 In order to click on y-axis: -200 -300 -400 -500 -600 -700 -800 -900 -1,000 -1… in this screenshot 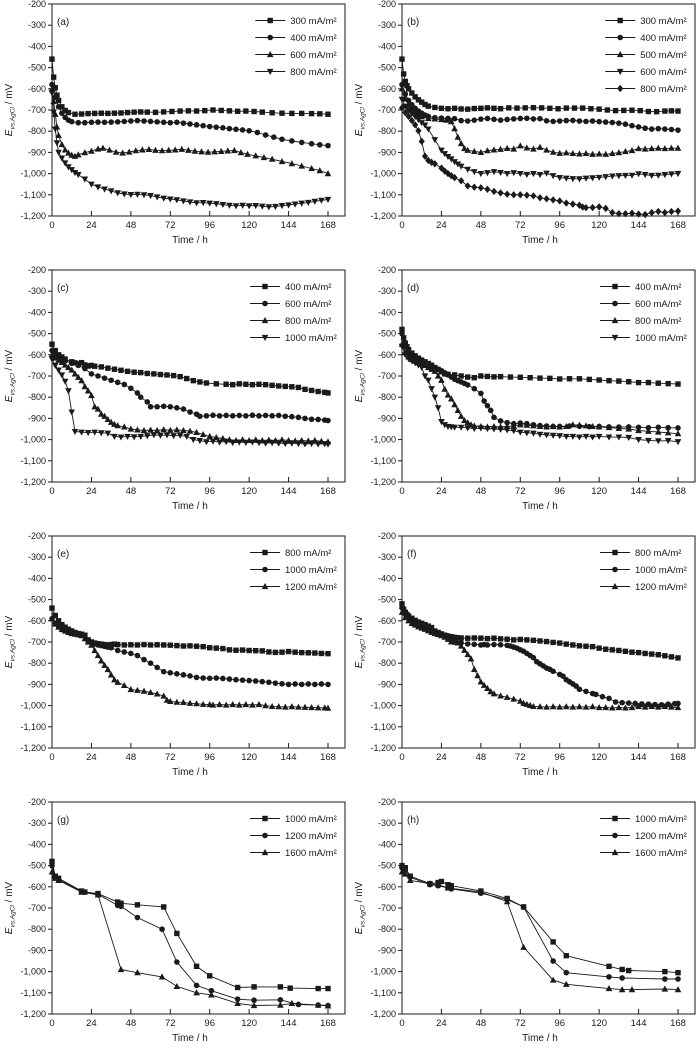, I will do `click(386, 110)`.